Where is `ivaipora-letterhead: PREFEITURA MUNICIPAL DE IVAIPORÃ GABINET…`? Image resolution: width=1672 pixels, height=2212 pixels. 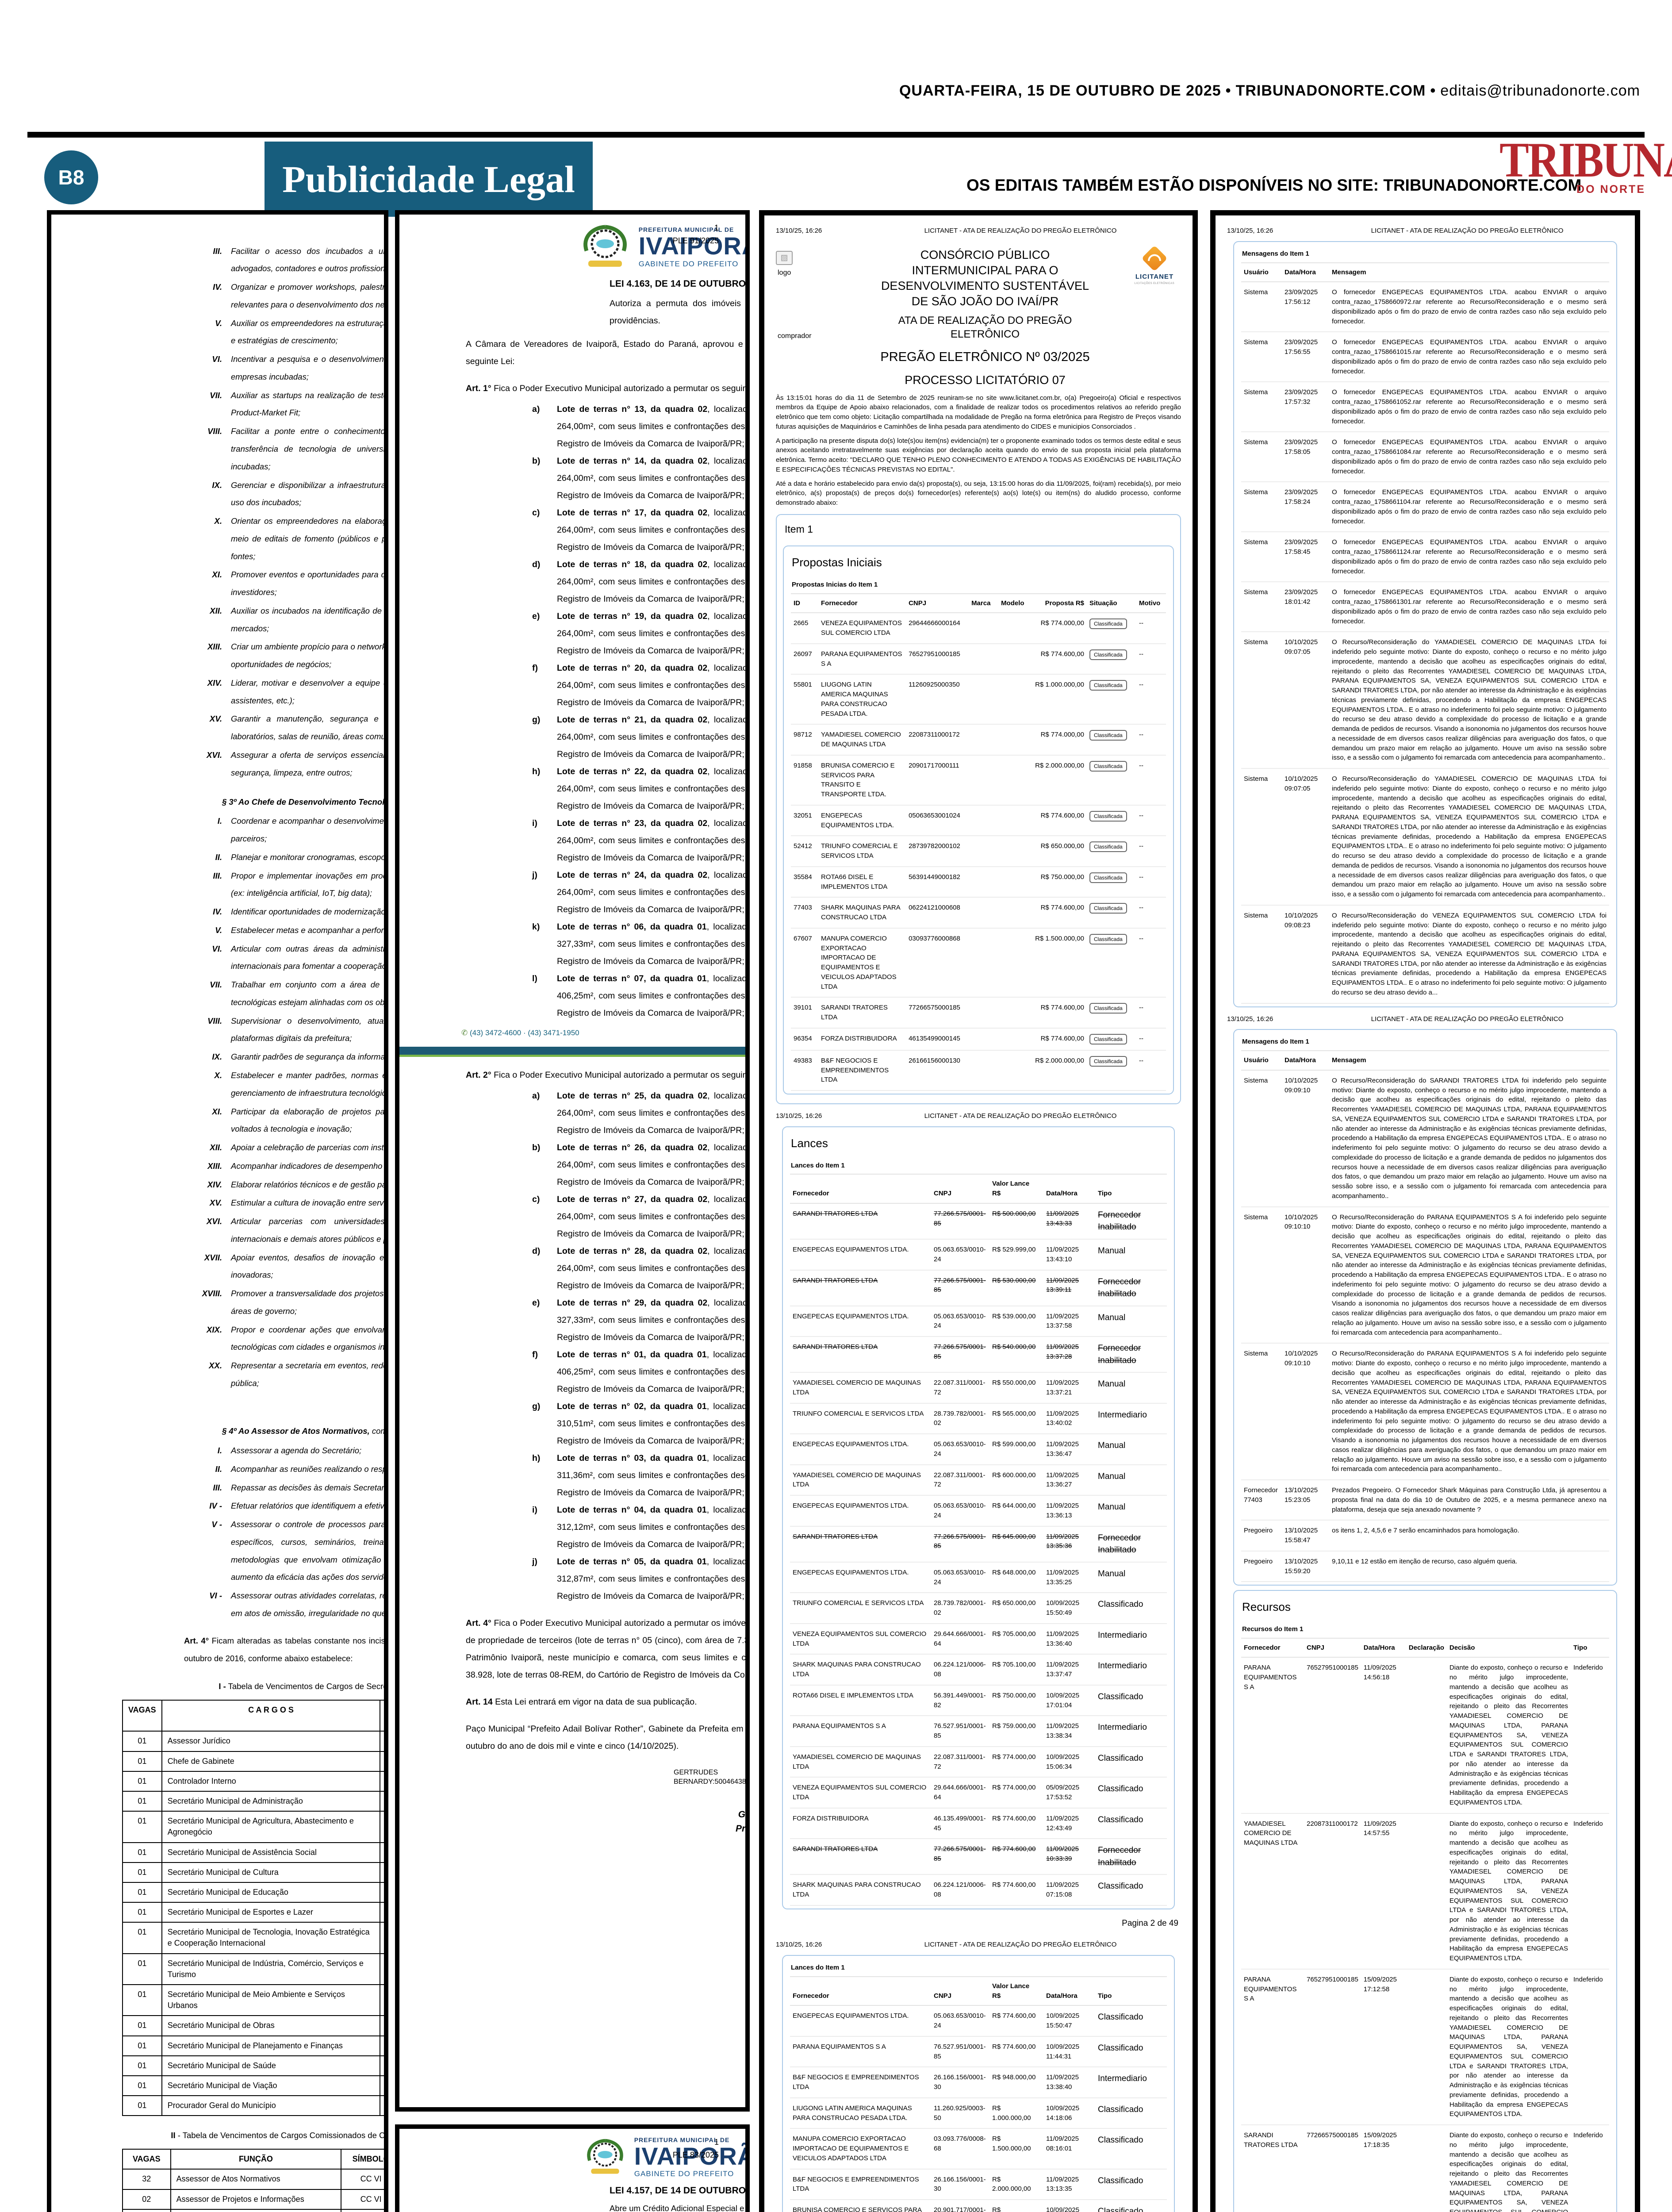
ivaipora-letterhead: PREFEITURA MUNICIPAL DE IVAIPORÃ GABINET… is located at coordinates (572, 247).